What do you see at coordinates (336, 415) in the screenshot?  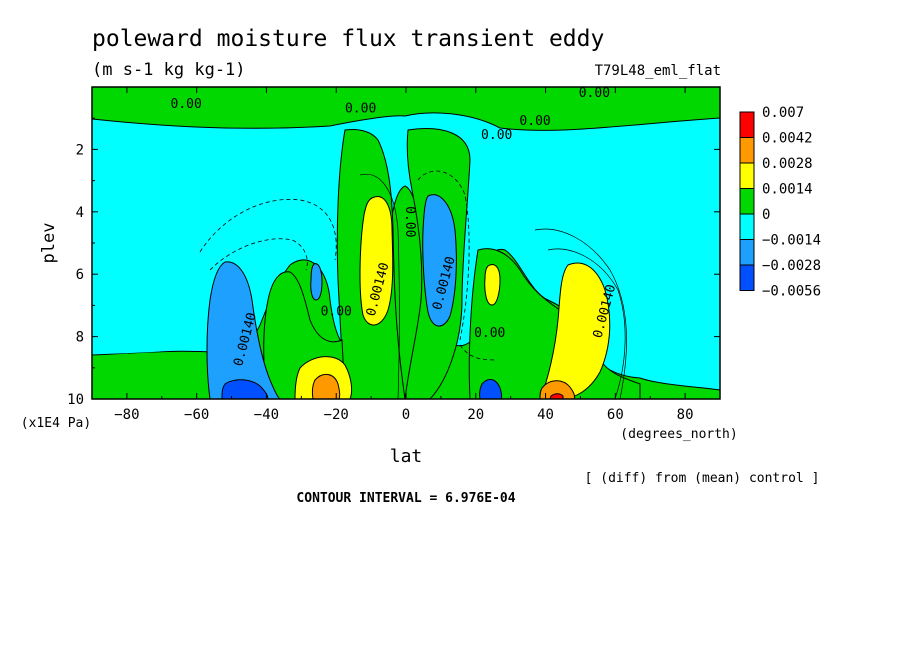 I see `x-tick-label: −20` at bounding box center [336, 415].